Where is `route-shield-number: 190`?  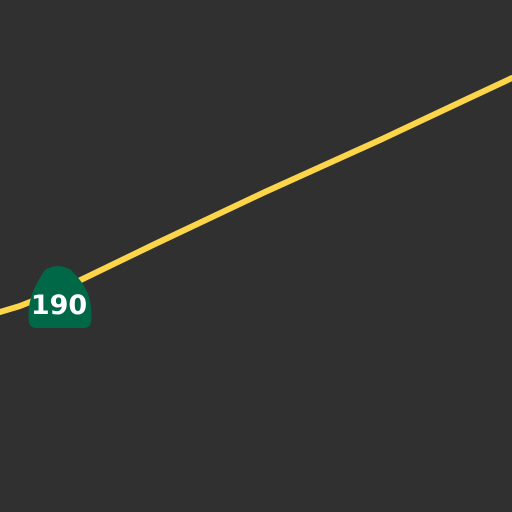
route-shield-number: 190 is located at coordinates (59, 305).